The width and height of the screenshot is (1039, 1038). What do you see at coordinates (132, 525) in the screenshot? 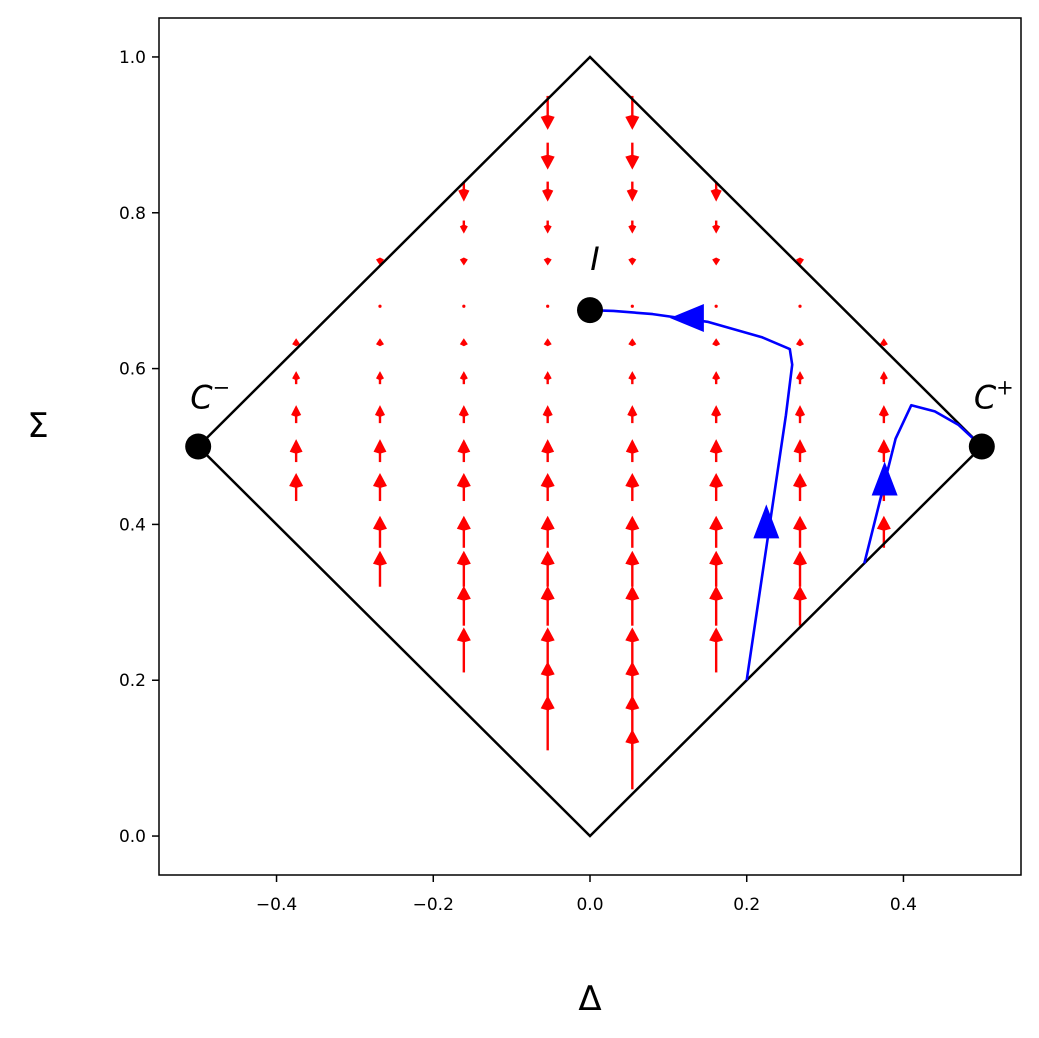
I see `y-tick-label: 0.4` at bounding box center [132, 525].